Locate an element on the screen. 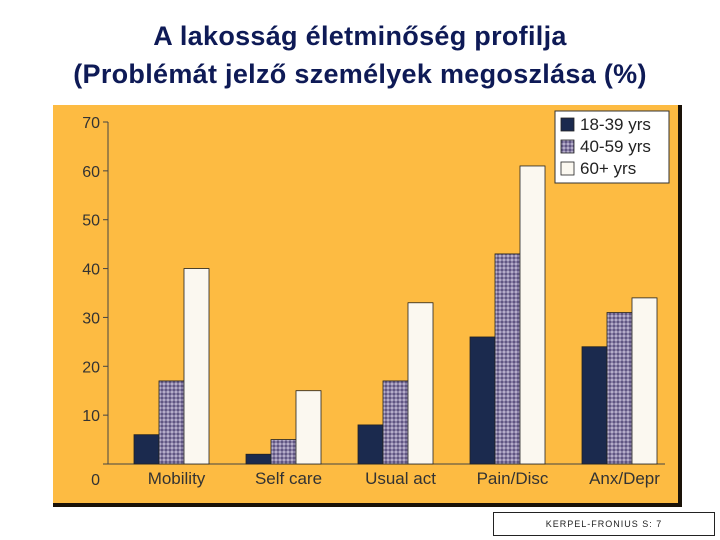 Image resolution: width=720 pixels, height=540 pixels. chart-title-line-1: A lakosság életminőség profilja is located at coordinates (360, 36).